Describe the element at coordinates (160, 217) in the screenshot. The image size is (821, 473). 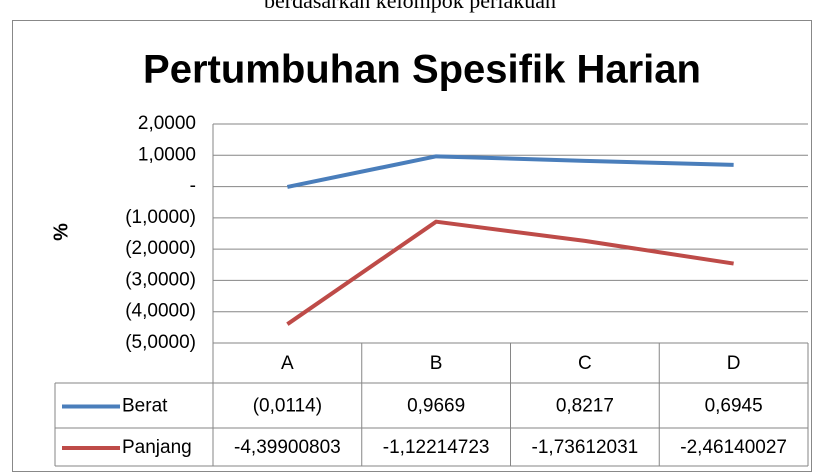
I see `y-tick-label: (1,0000)` at that location.